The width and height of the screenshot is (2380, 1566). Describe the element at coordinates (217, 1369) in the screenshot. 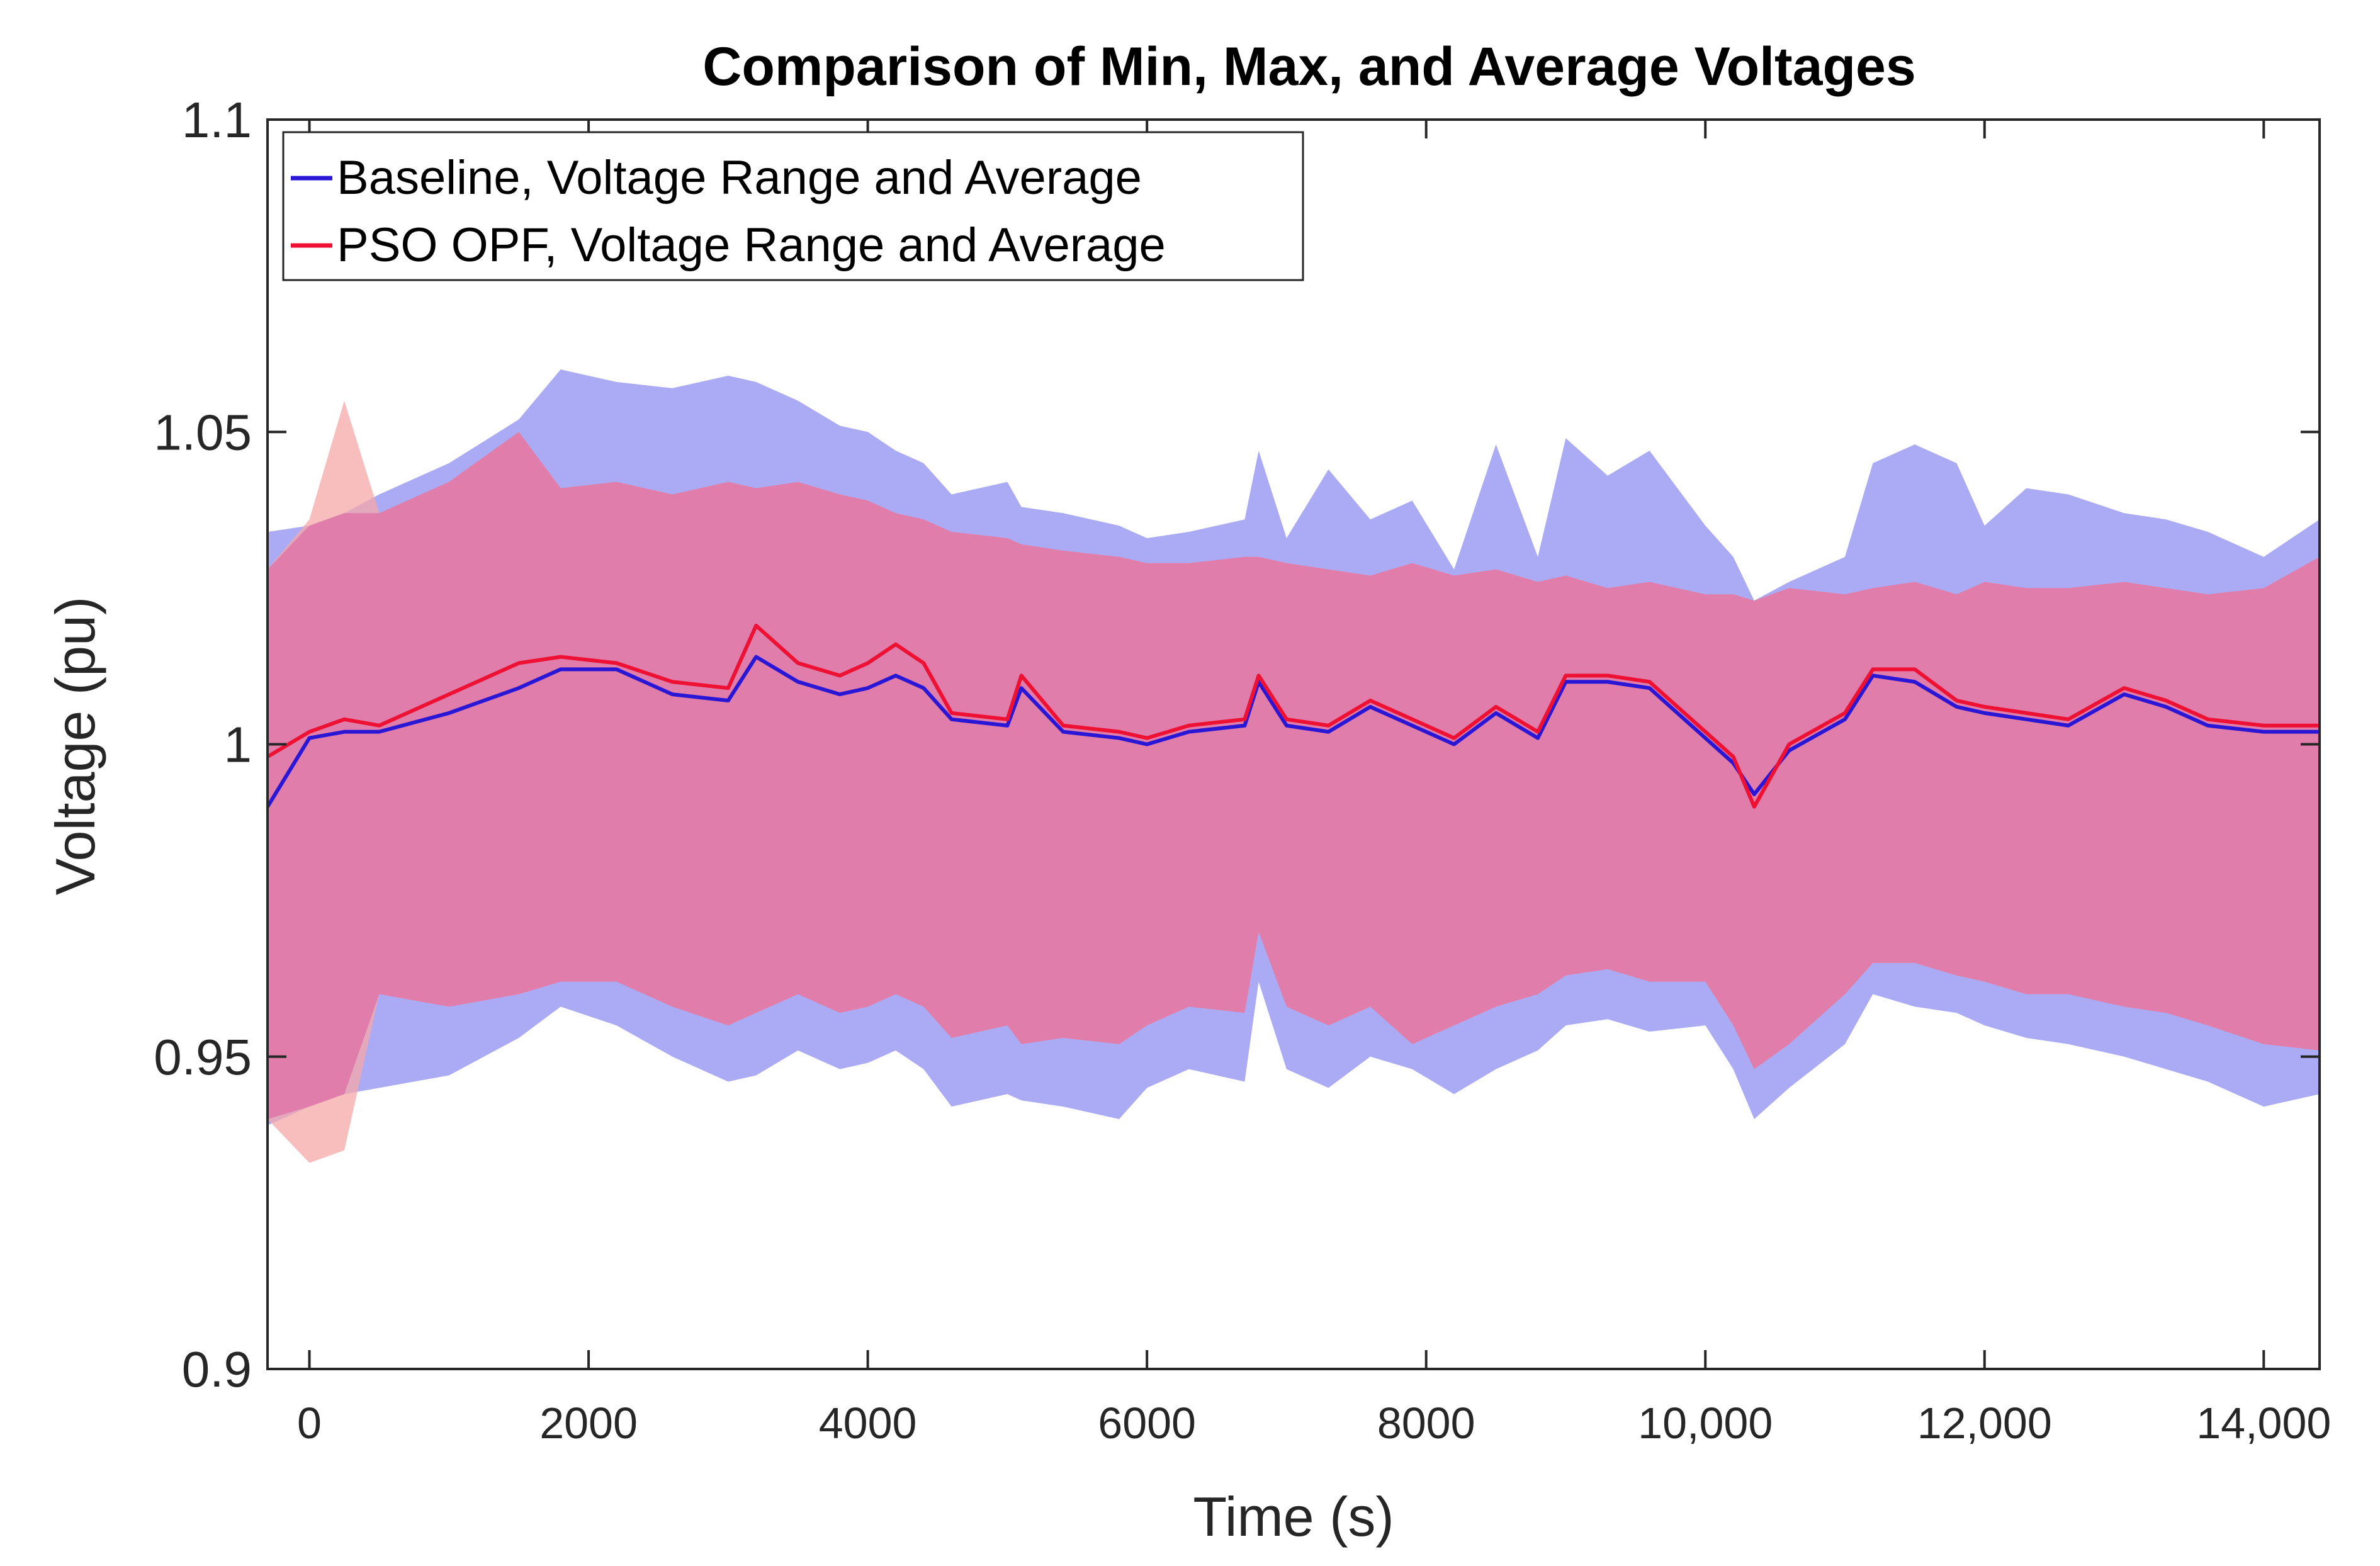

I see `y-tick-label: 0.9` at that location.